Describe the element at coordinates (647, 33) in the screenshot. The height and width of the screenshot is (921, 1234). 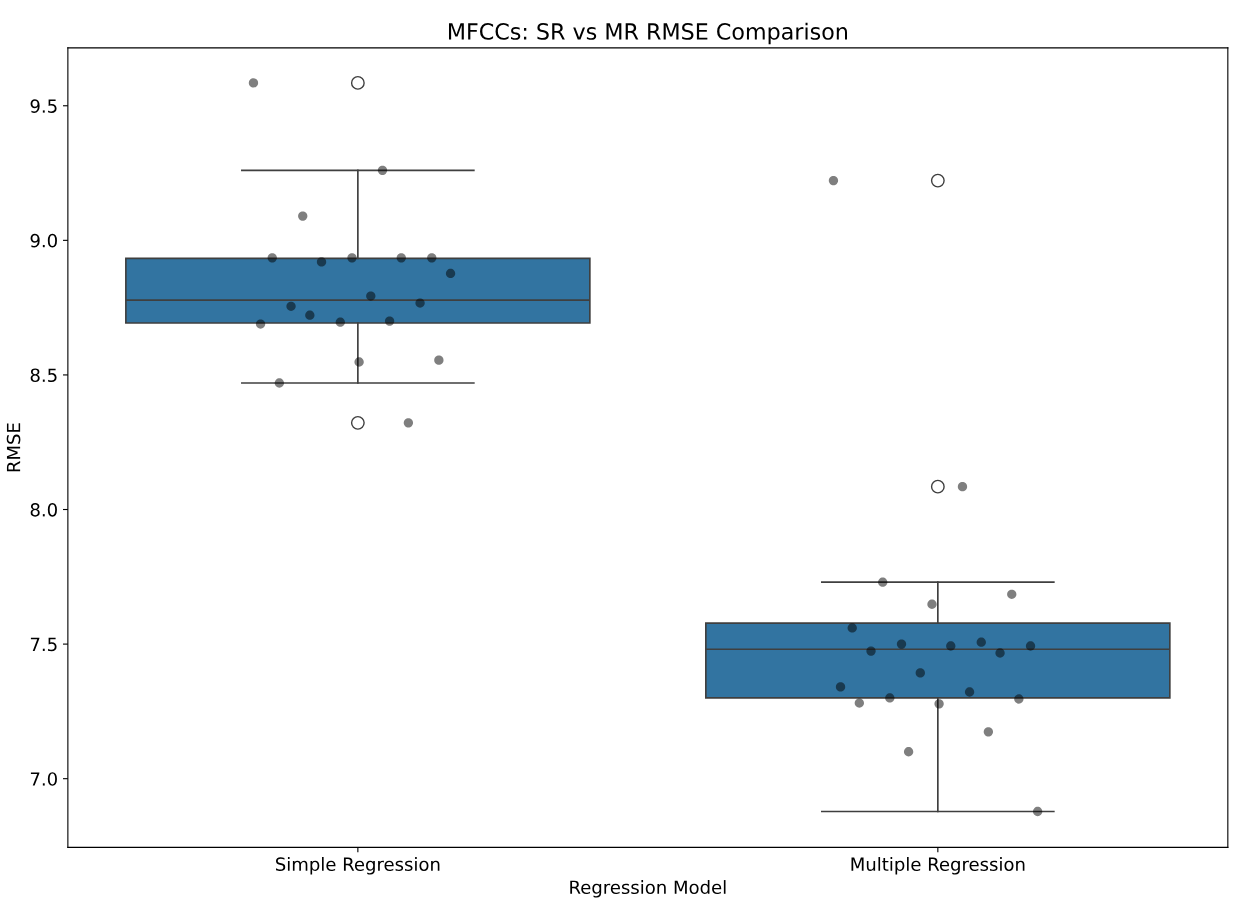
I see `chart-title: MFCCs: SR vs MR RMSE Comparison` at that location.